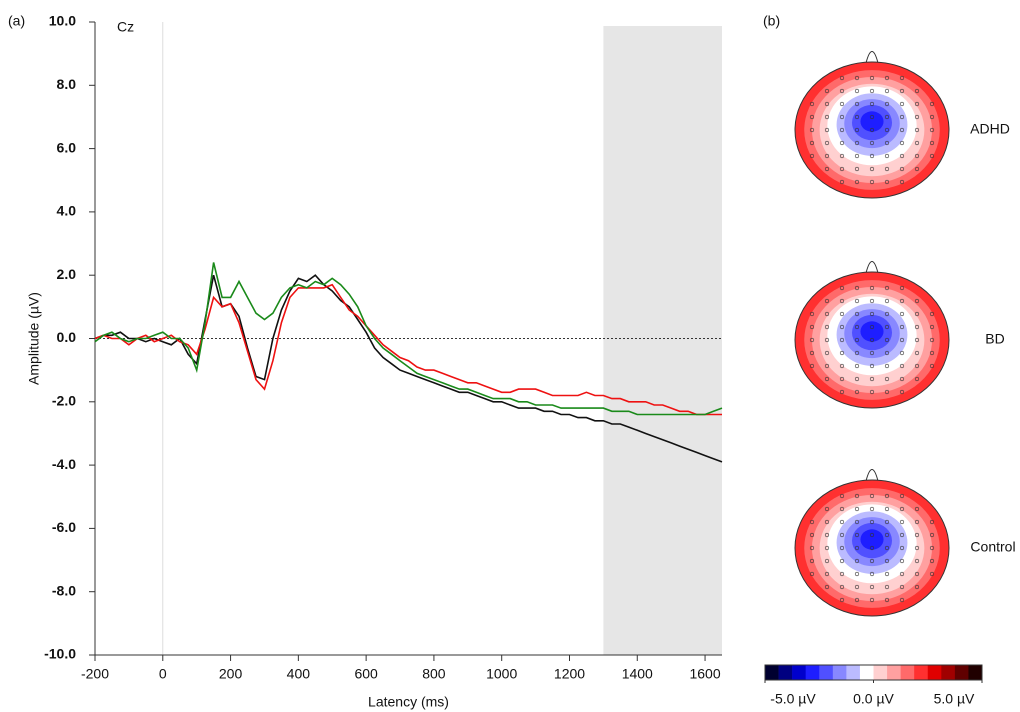 This screenshot has height=712, width=1020. Describe the element at coordinates (62, 21) in the screenshot. I see `y-tick-label: 10.0` at that location.